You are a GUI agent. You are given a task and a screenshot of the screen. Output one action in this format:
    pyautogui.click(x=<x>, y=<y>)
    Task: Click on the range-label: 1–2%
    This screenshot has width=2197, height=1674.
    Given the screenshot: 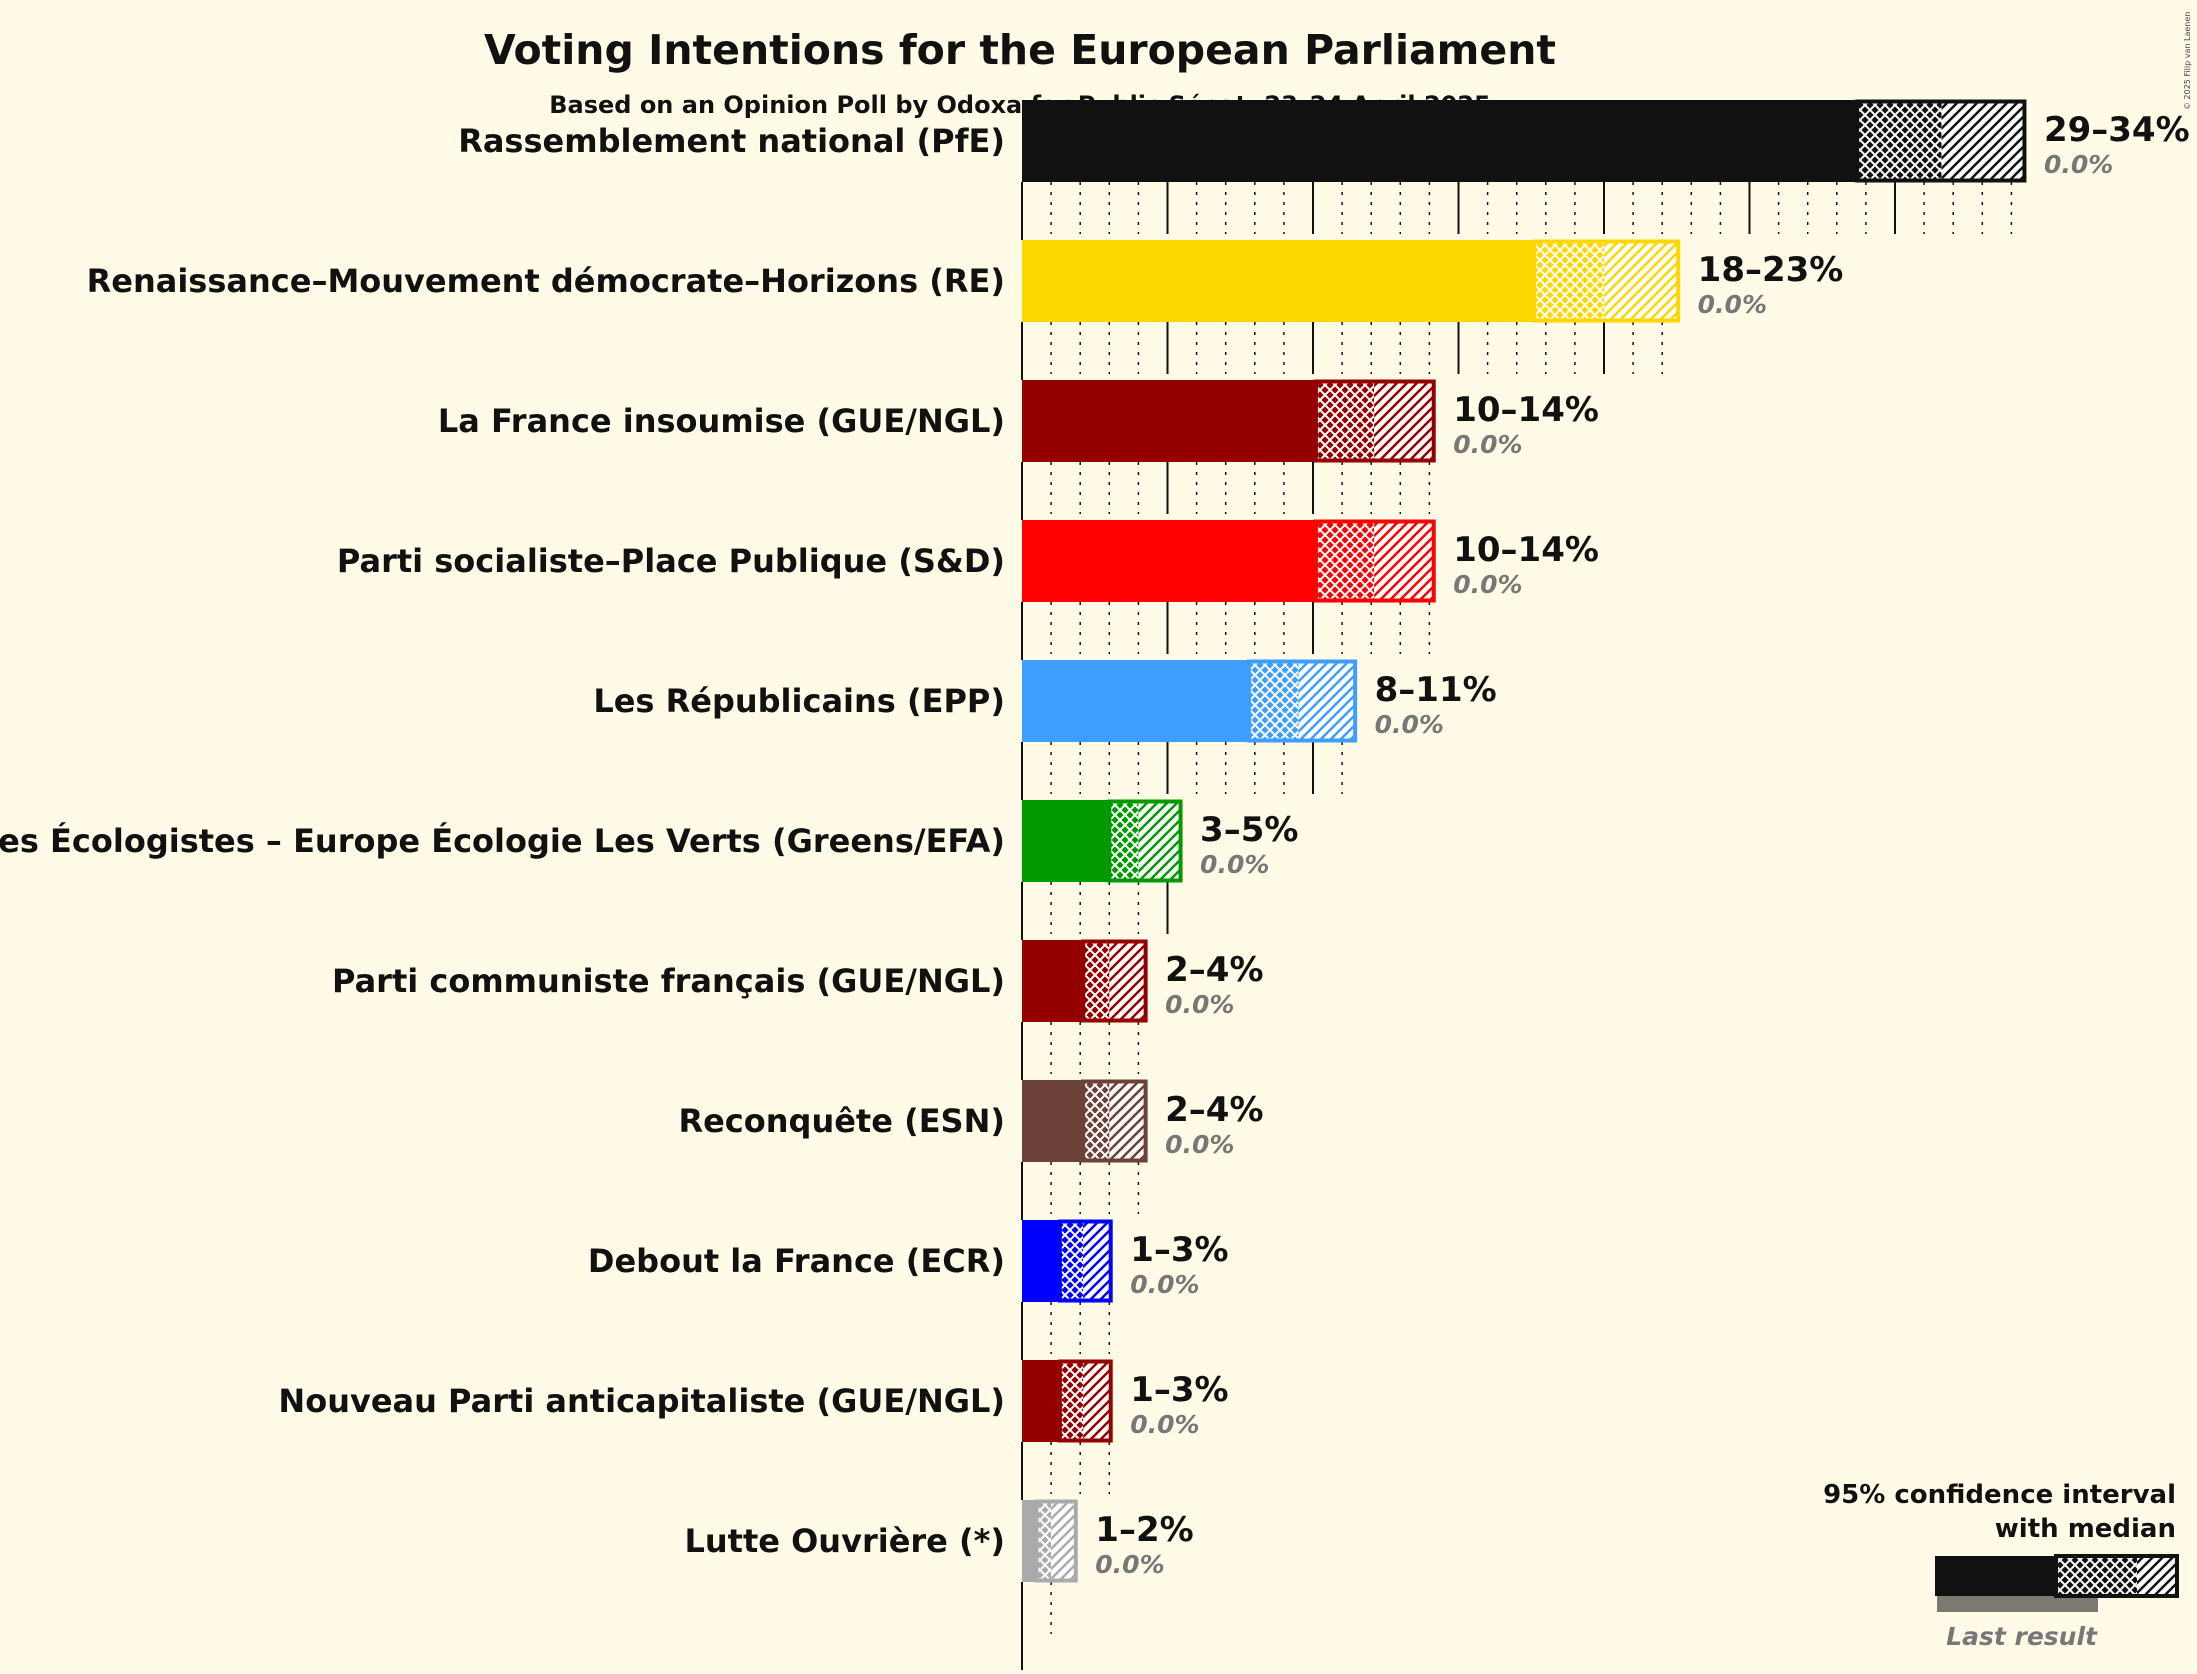 What is the action you would take?
    pyautogui.click(x=1144, y=1530)
    